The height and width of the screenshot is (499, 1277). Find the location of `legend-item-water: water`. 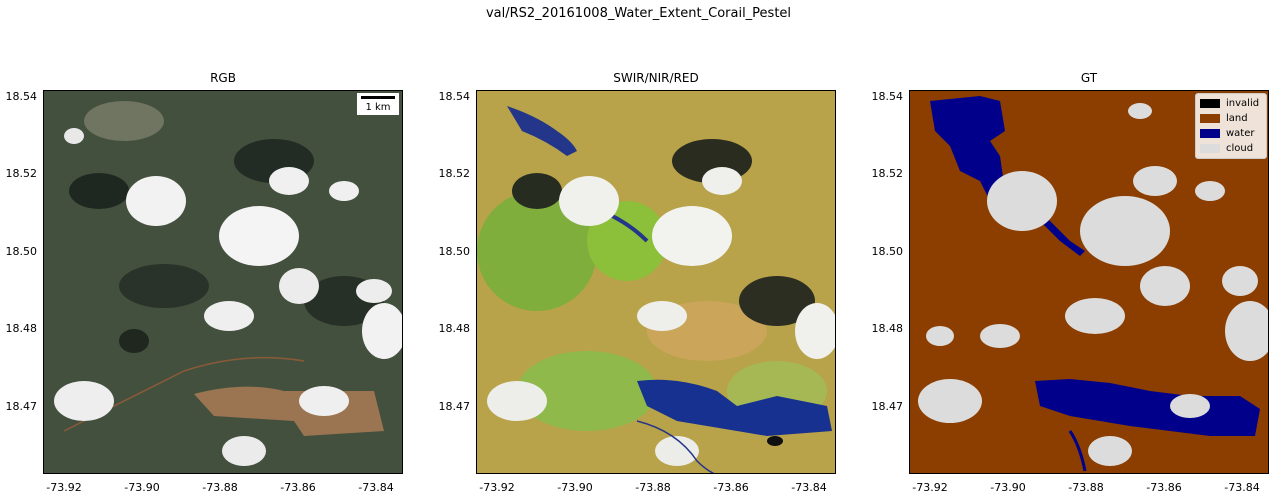

legend-item-water: water is located at coordinates (1227, 133).